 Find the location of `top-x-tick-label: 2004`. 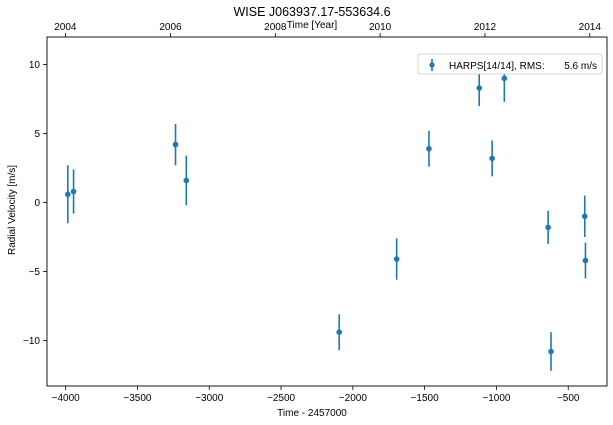

top-x-tick-label: 2004 is located at coordinates (65, 27).